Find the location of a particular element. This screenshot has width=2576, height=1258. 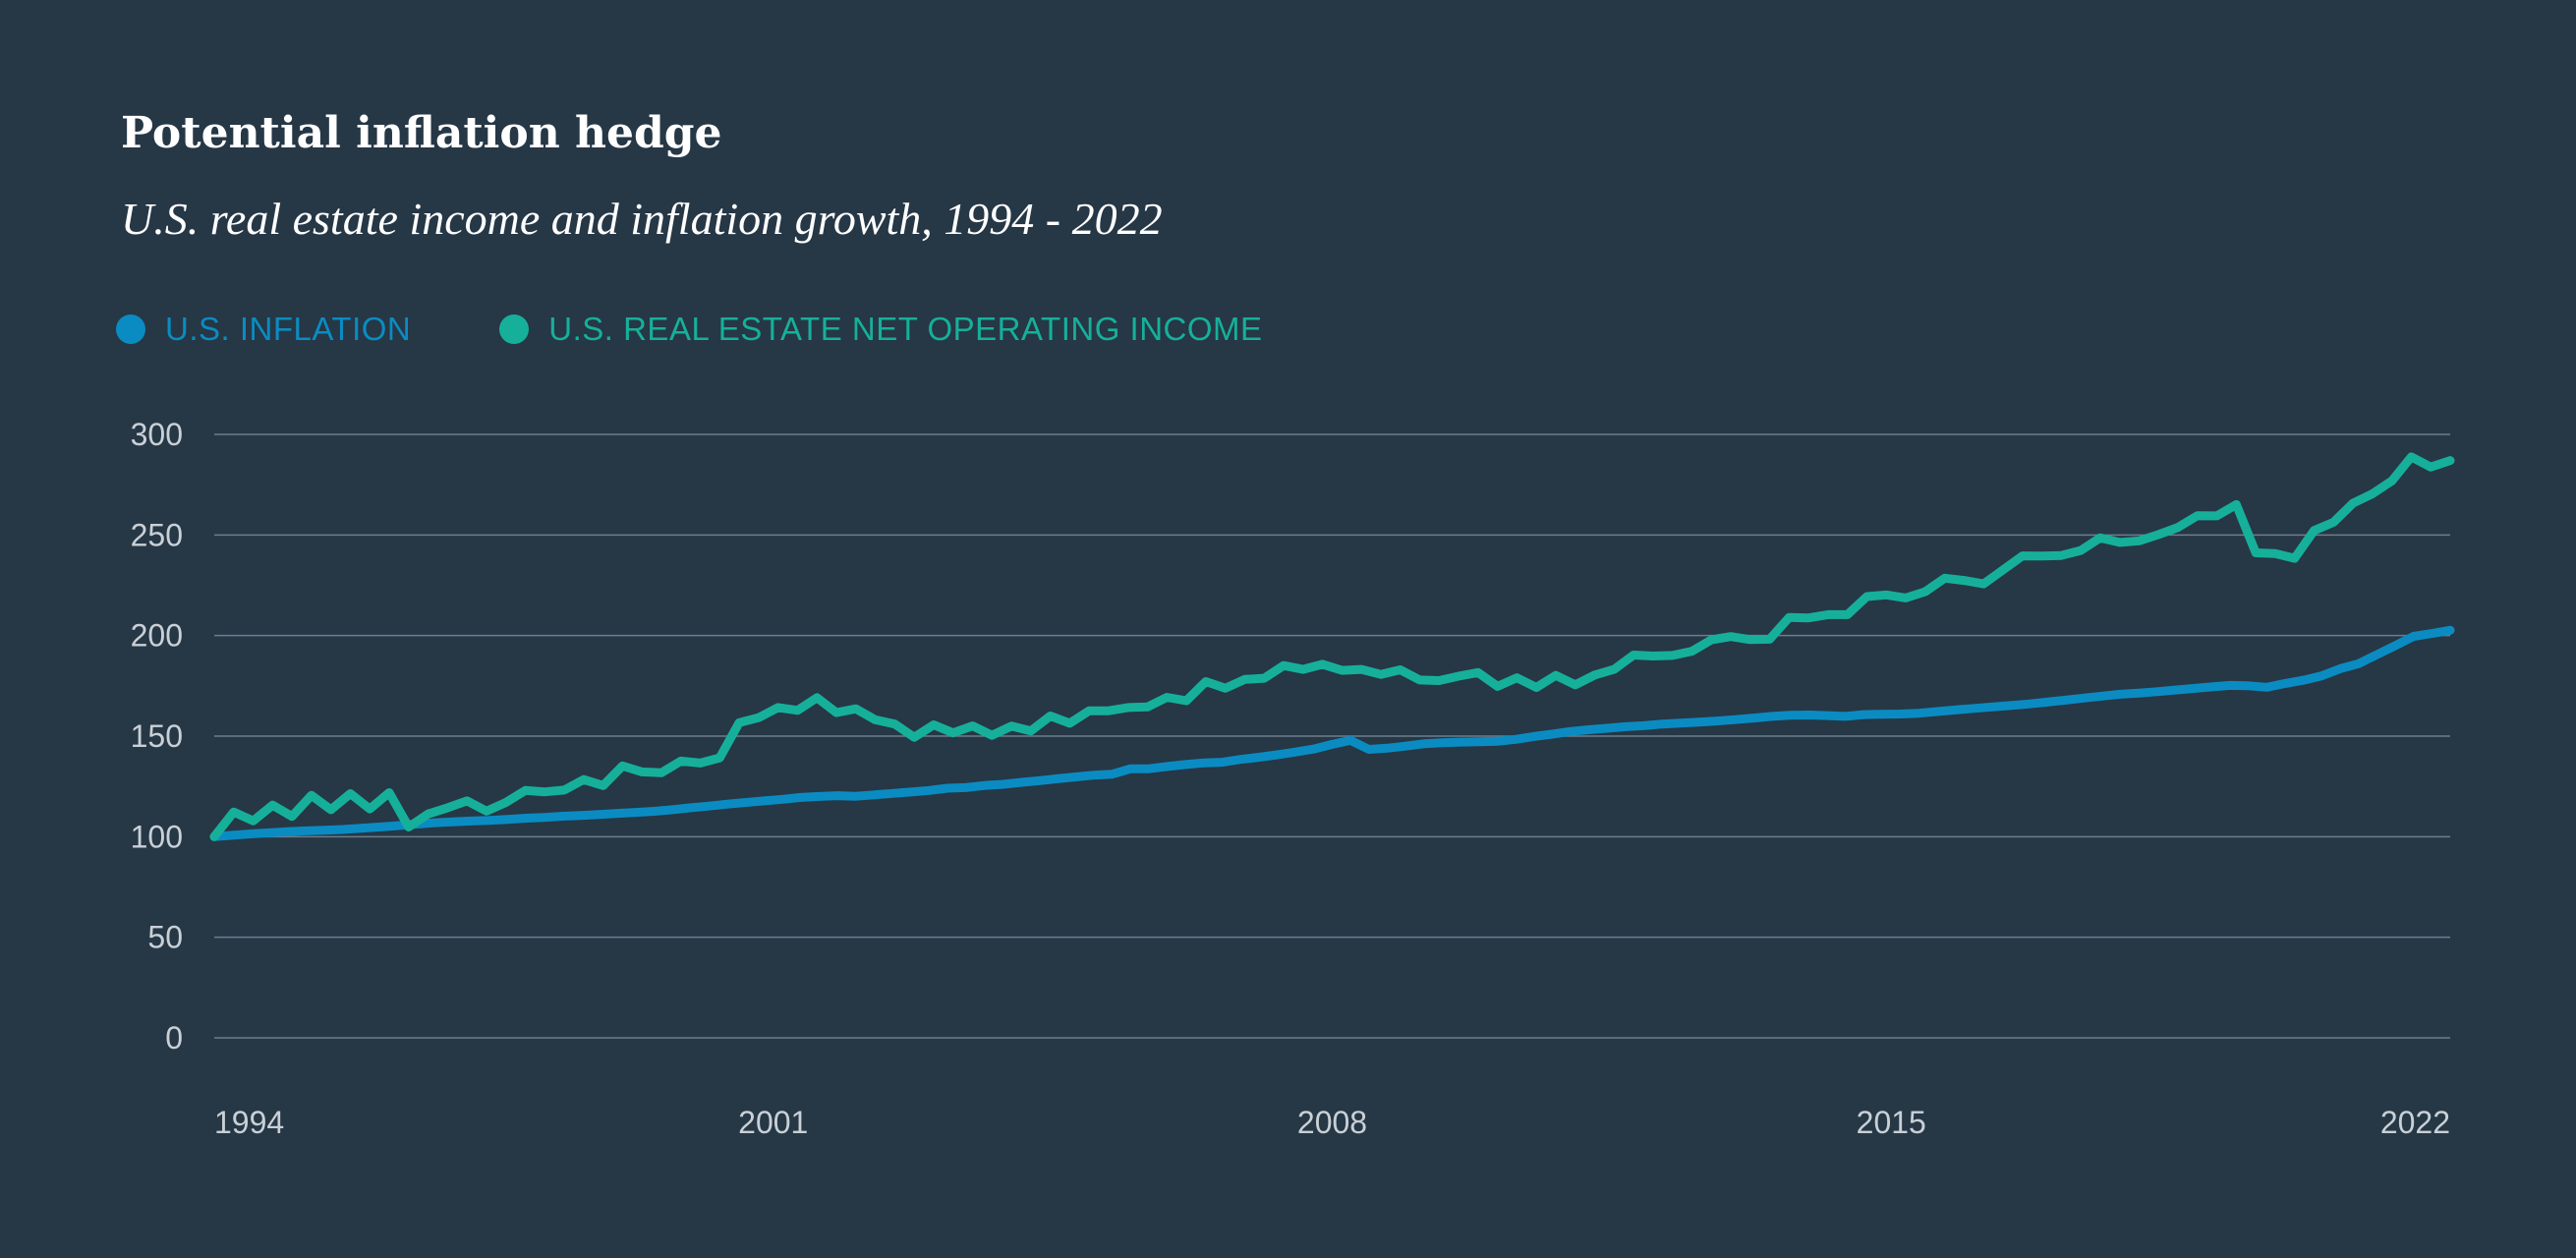

y-tick-label-200: 200 is located at coordinates (157, 636).